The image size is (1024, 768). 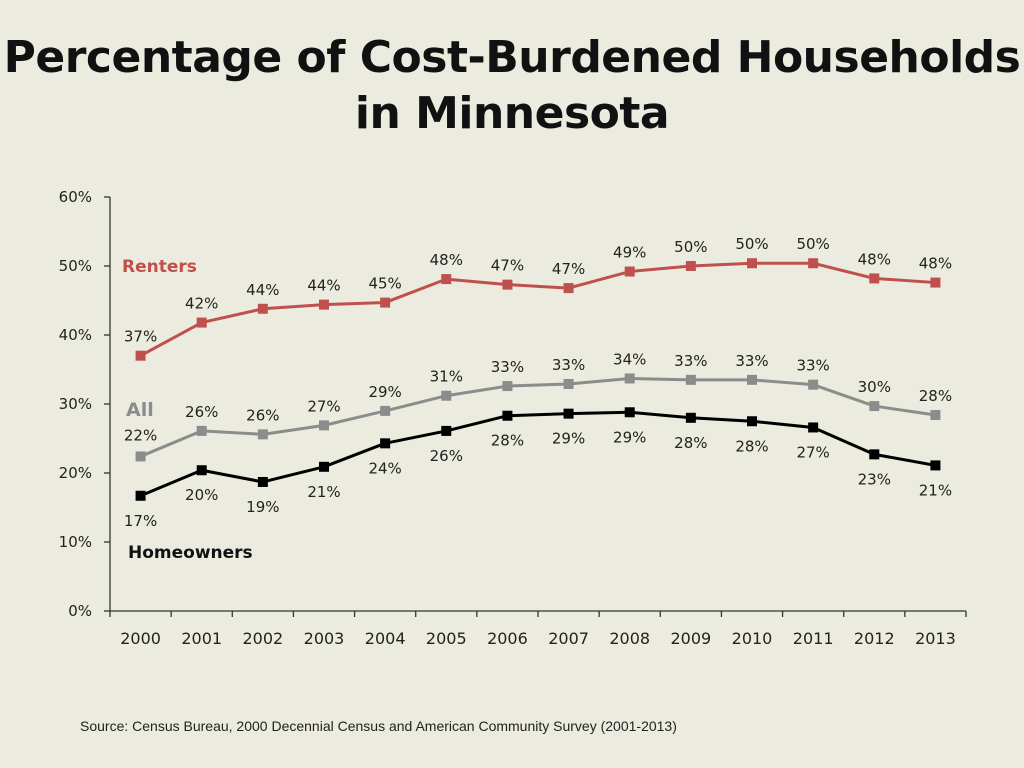 I want to click on data-label-renters: 42%, so click(x=201, y=304).